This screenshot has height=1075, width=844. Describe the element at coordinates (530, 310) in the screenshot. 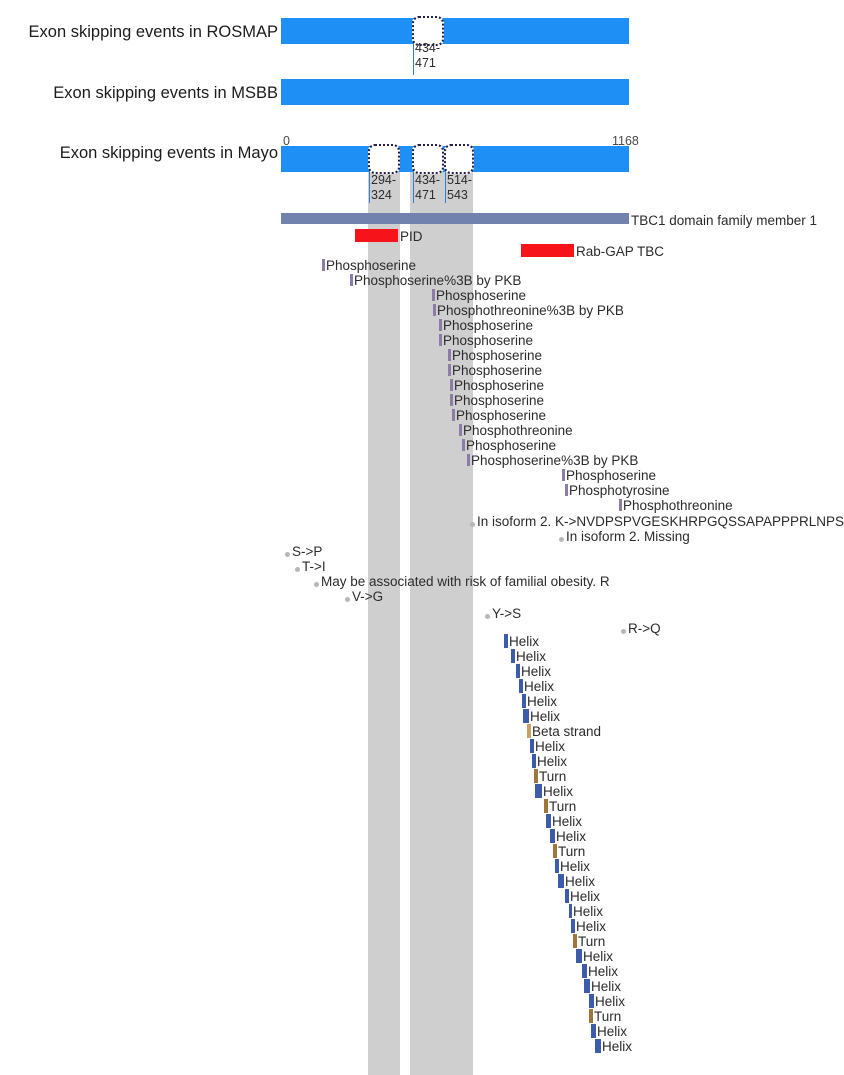

I see `feature-label: Phosphothreonine%3B by PKB` at that location.